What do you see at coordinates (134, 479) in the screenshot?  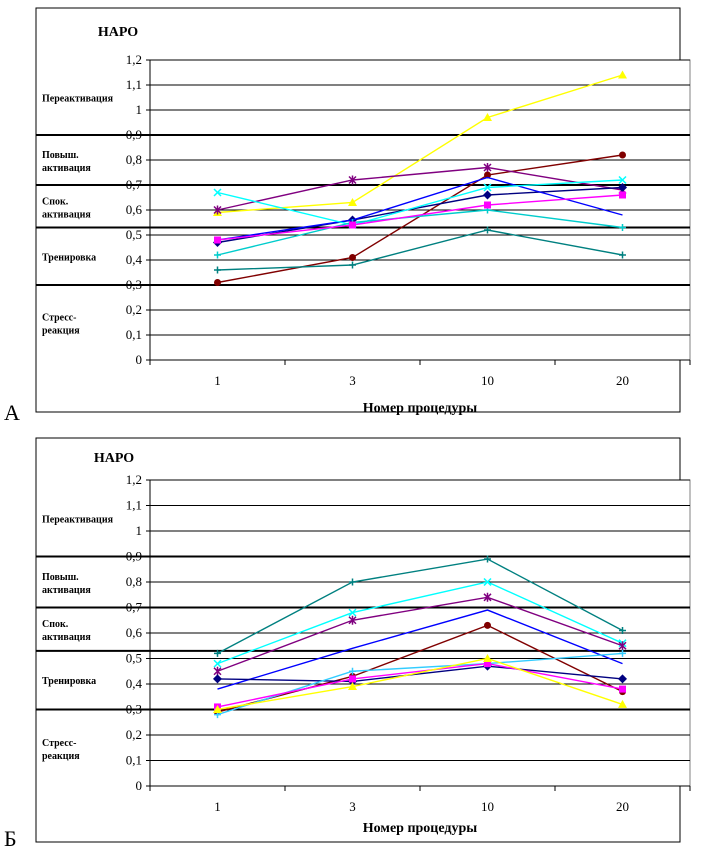 I see `chart-b-y-tick-label: 1,2` at bounding box center [134, 479].